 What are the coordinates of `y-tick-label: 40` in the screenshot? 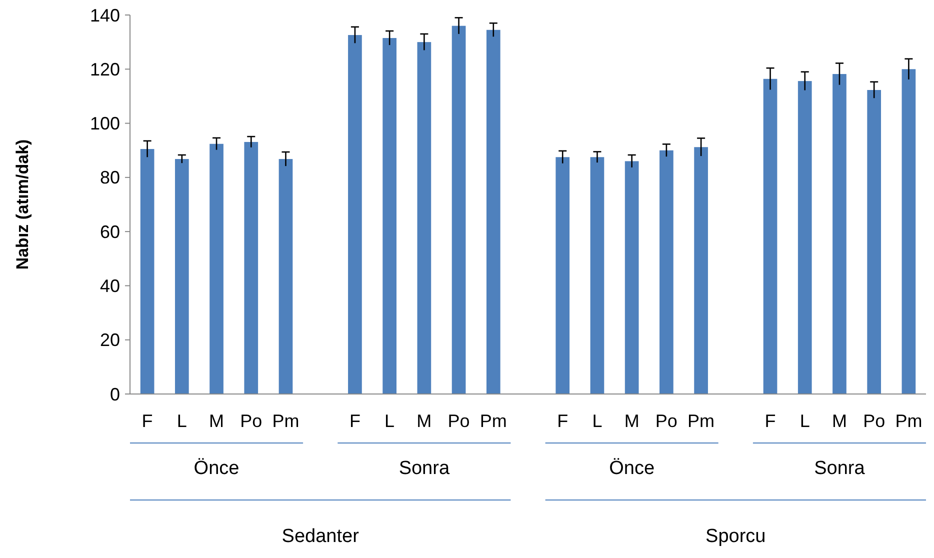 It's located at (110, 286).